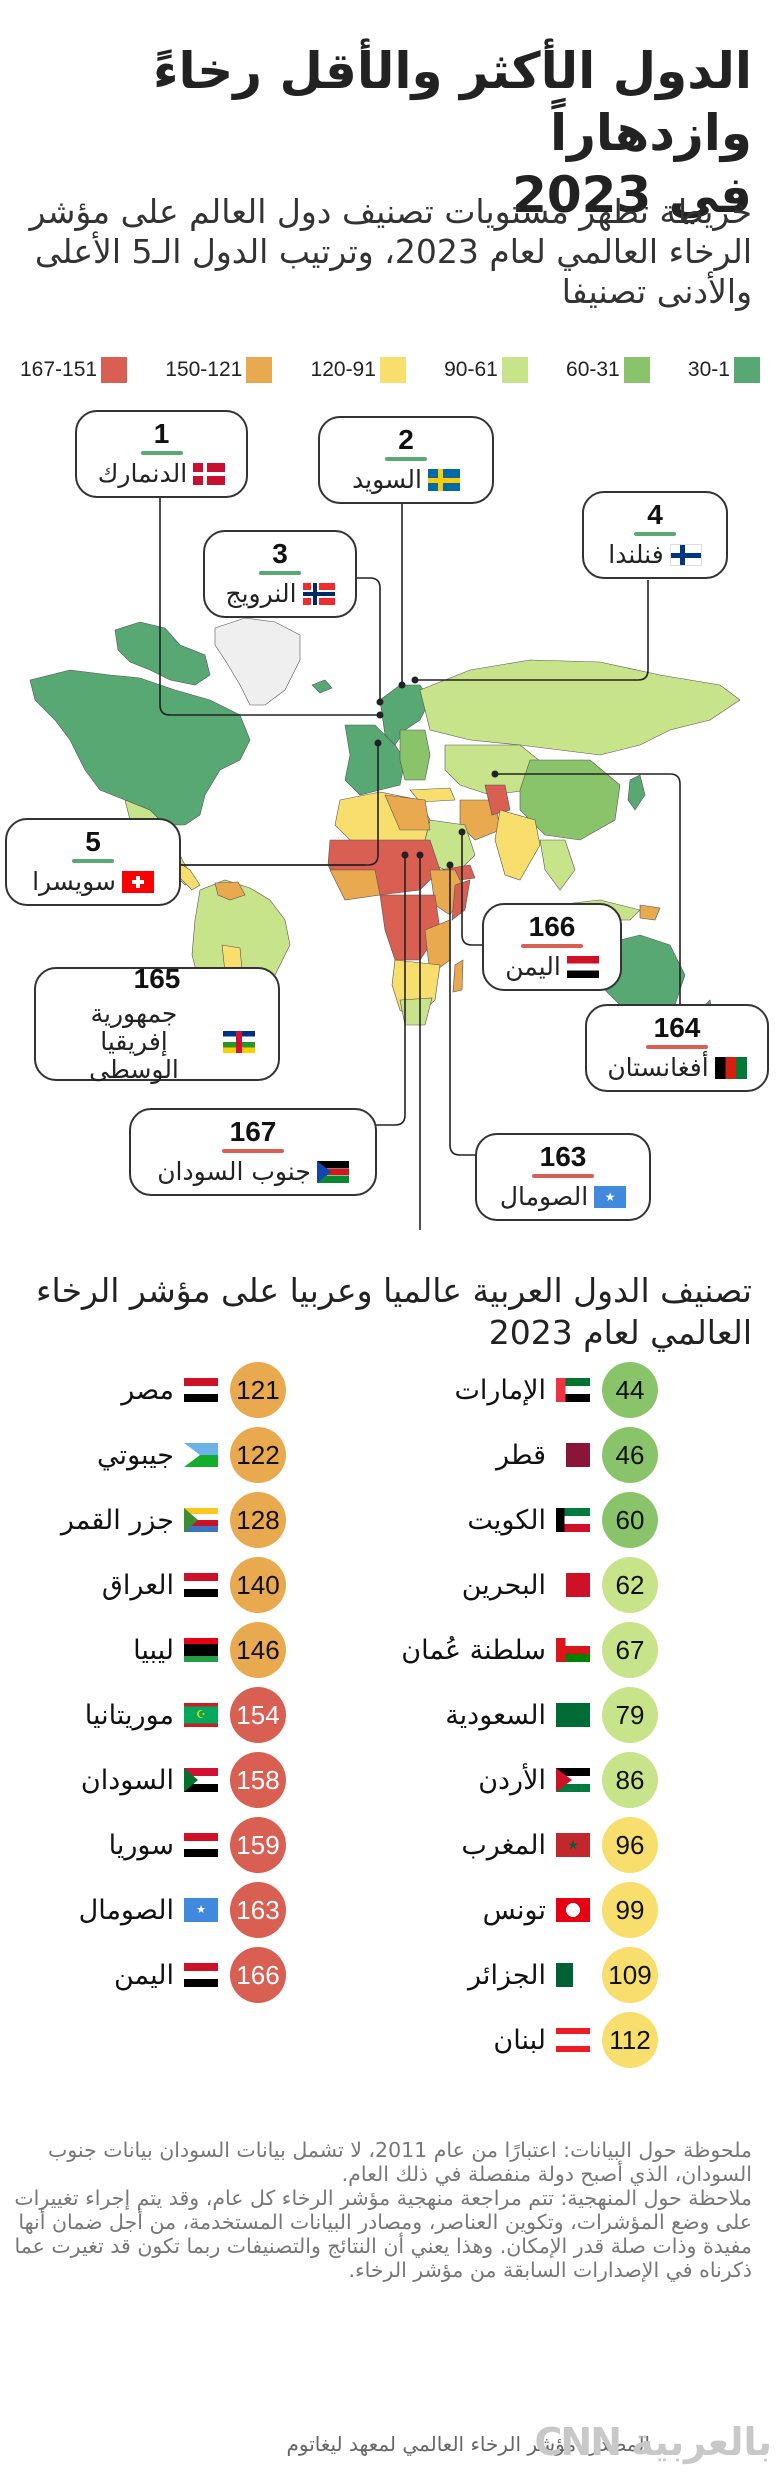 This screenshot has width=780, height=2475. I want to click on callout-south-sudan: 167 جنوب السودان, so click(253, 1152).